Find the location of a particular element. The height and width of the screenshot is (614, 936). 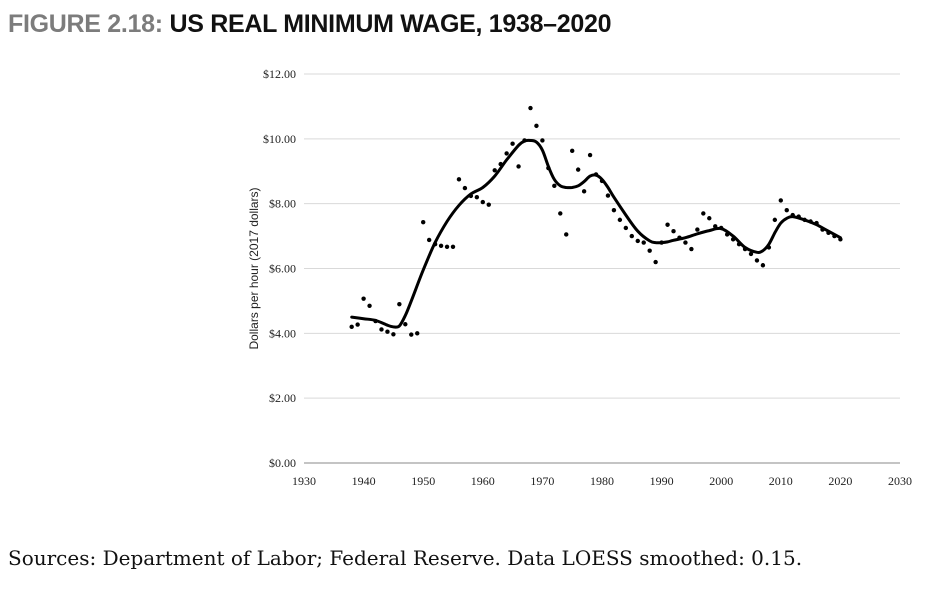

x-tick-label: 2020 is located at coordinates (840, 481).